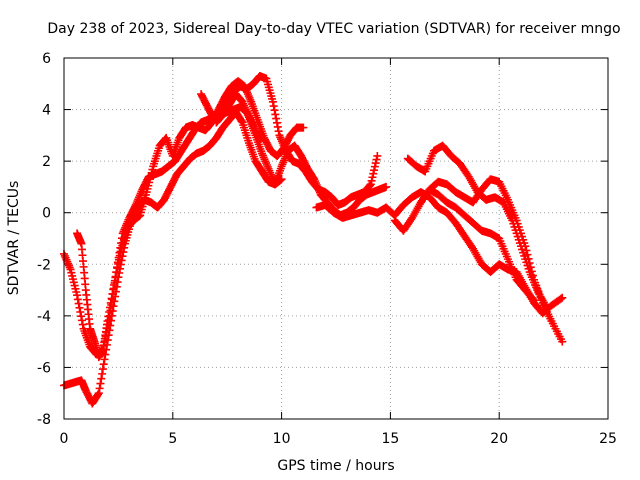 The height and width of the screenshot is (480, 640). Describe the element at coordinates (499, 439) in the screenshot. I see `x-tick-label: 20` at that location.